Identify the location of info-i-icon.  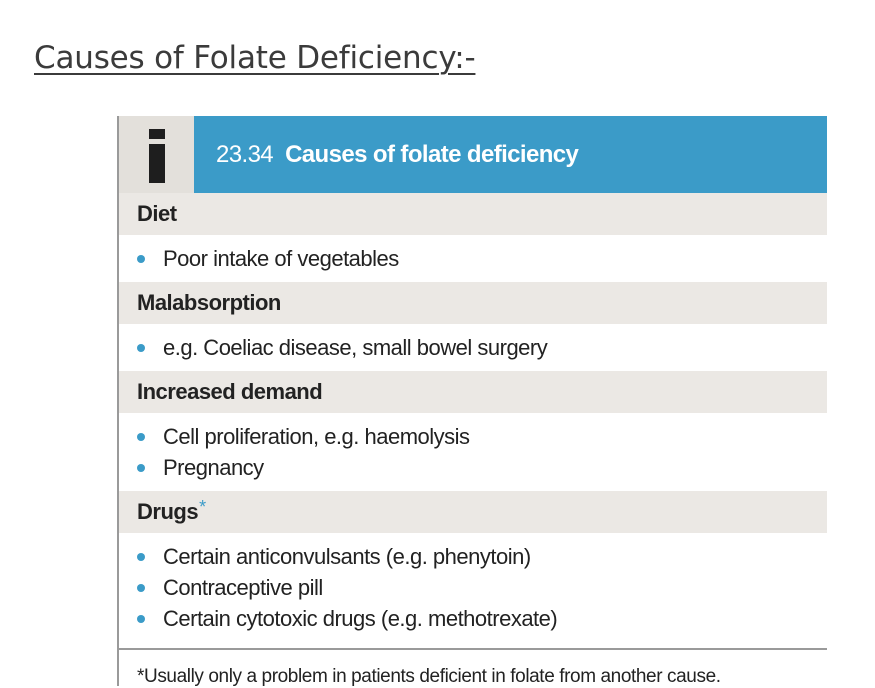
(157, 155).